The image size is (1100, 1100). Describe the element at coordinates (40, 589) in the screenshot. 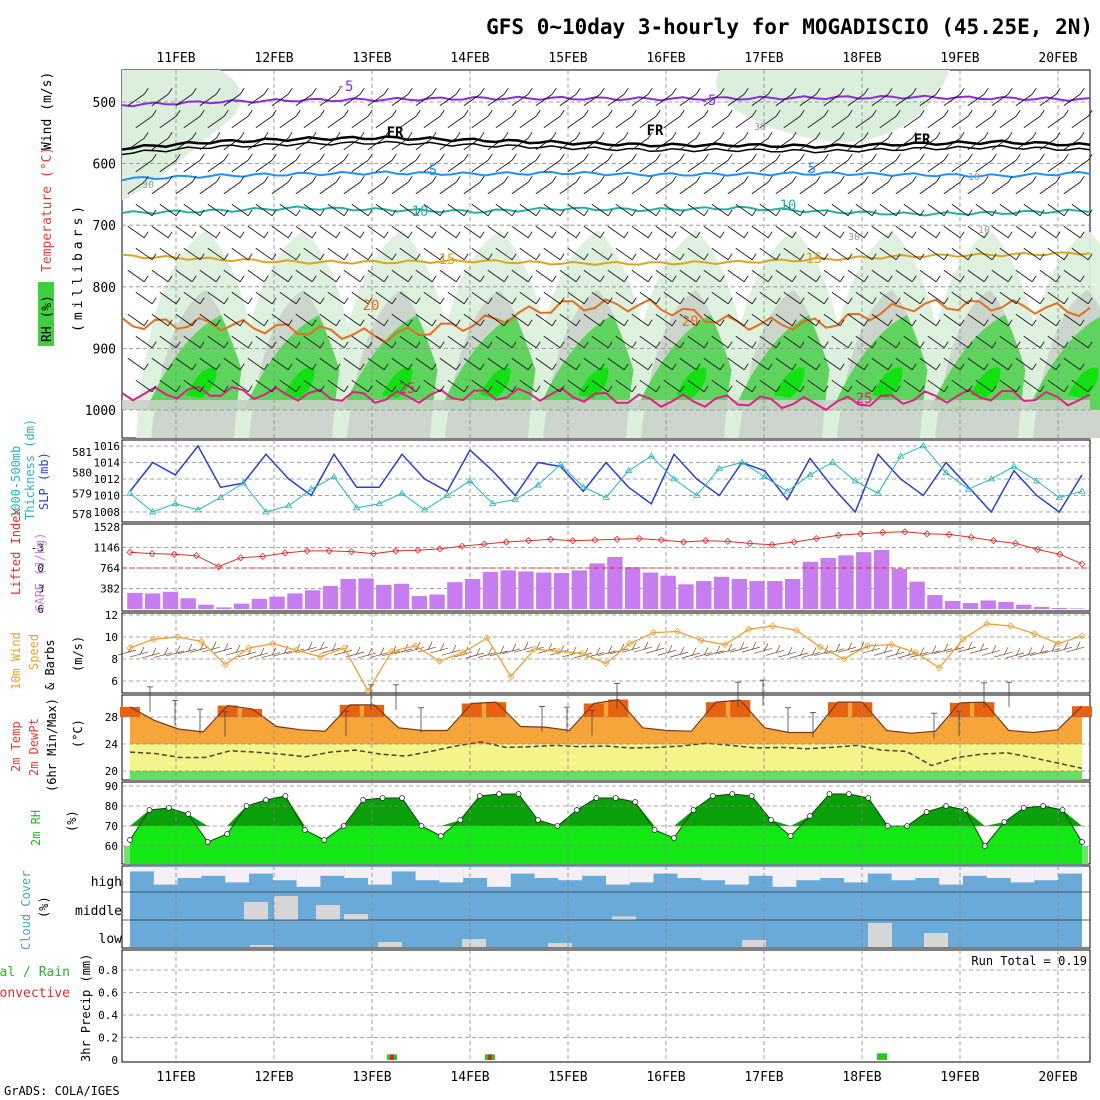

I see `li-tick-label: 3` at that location.